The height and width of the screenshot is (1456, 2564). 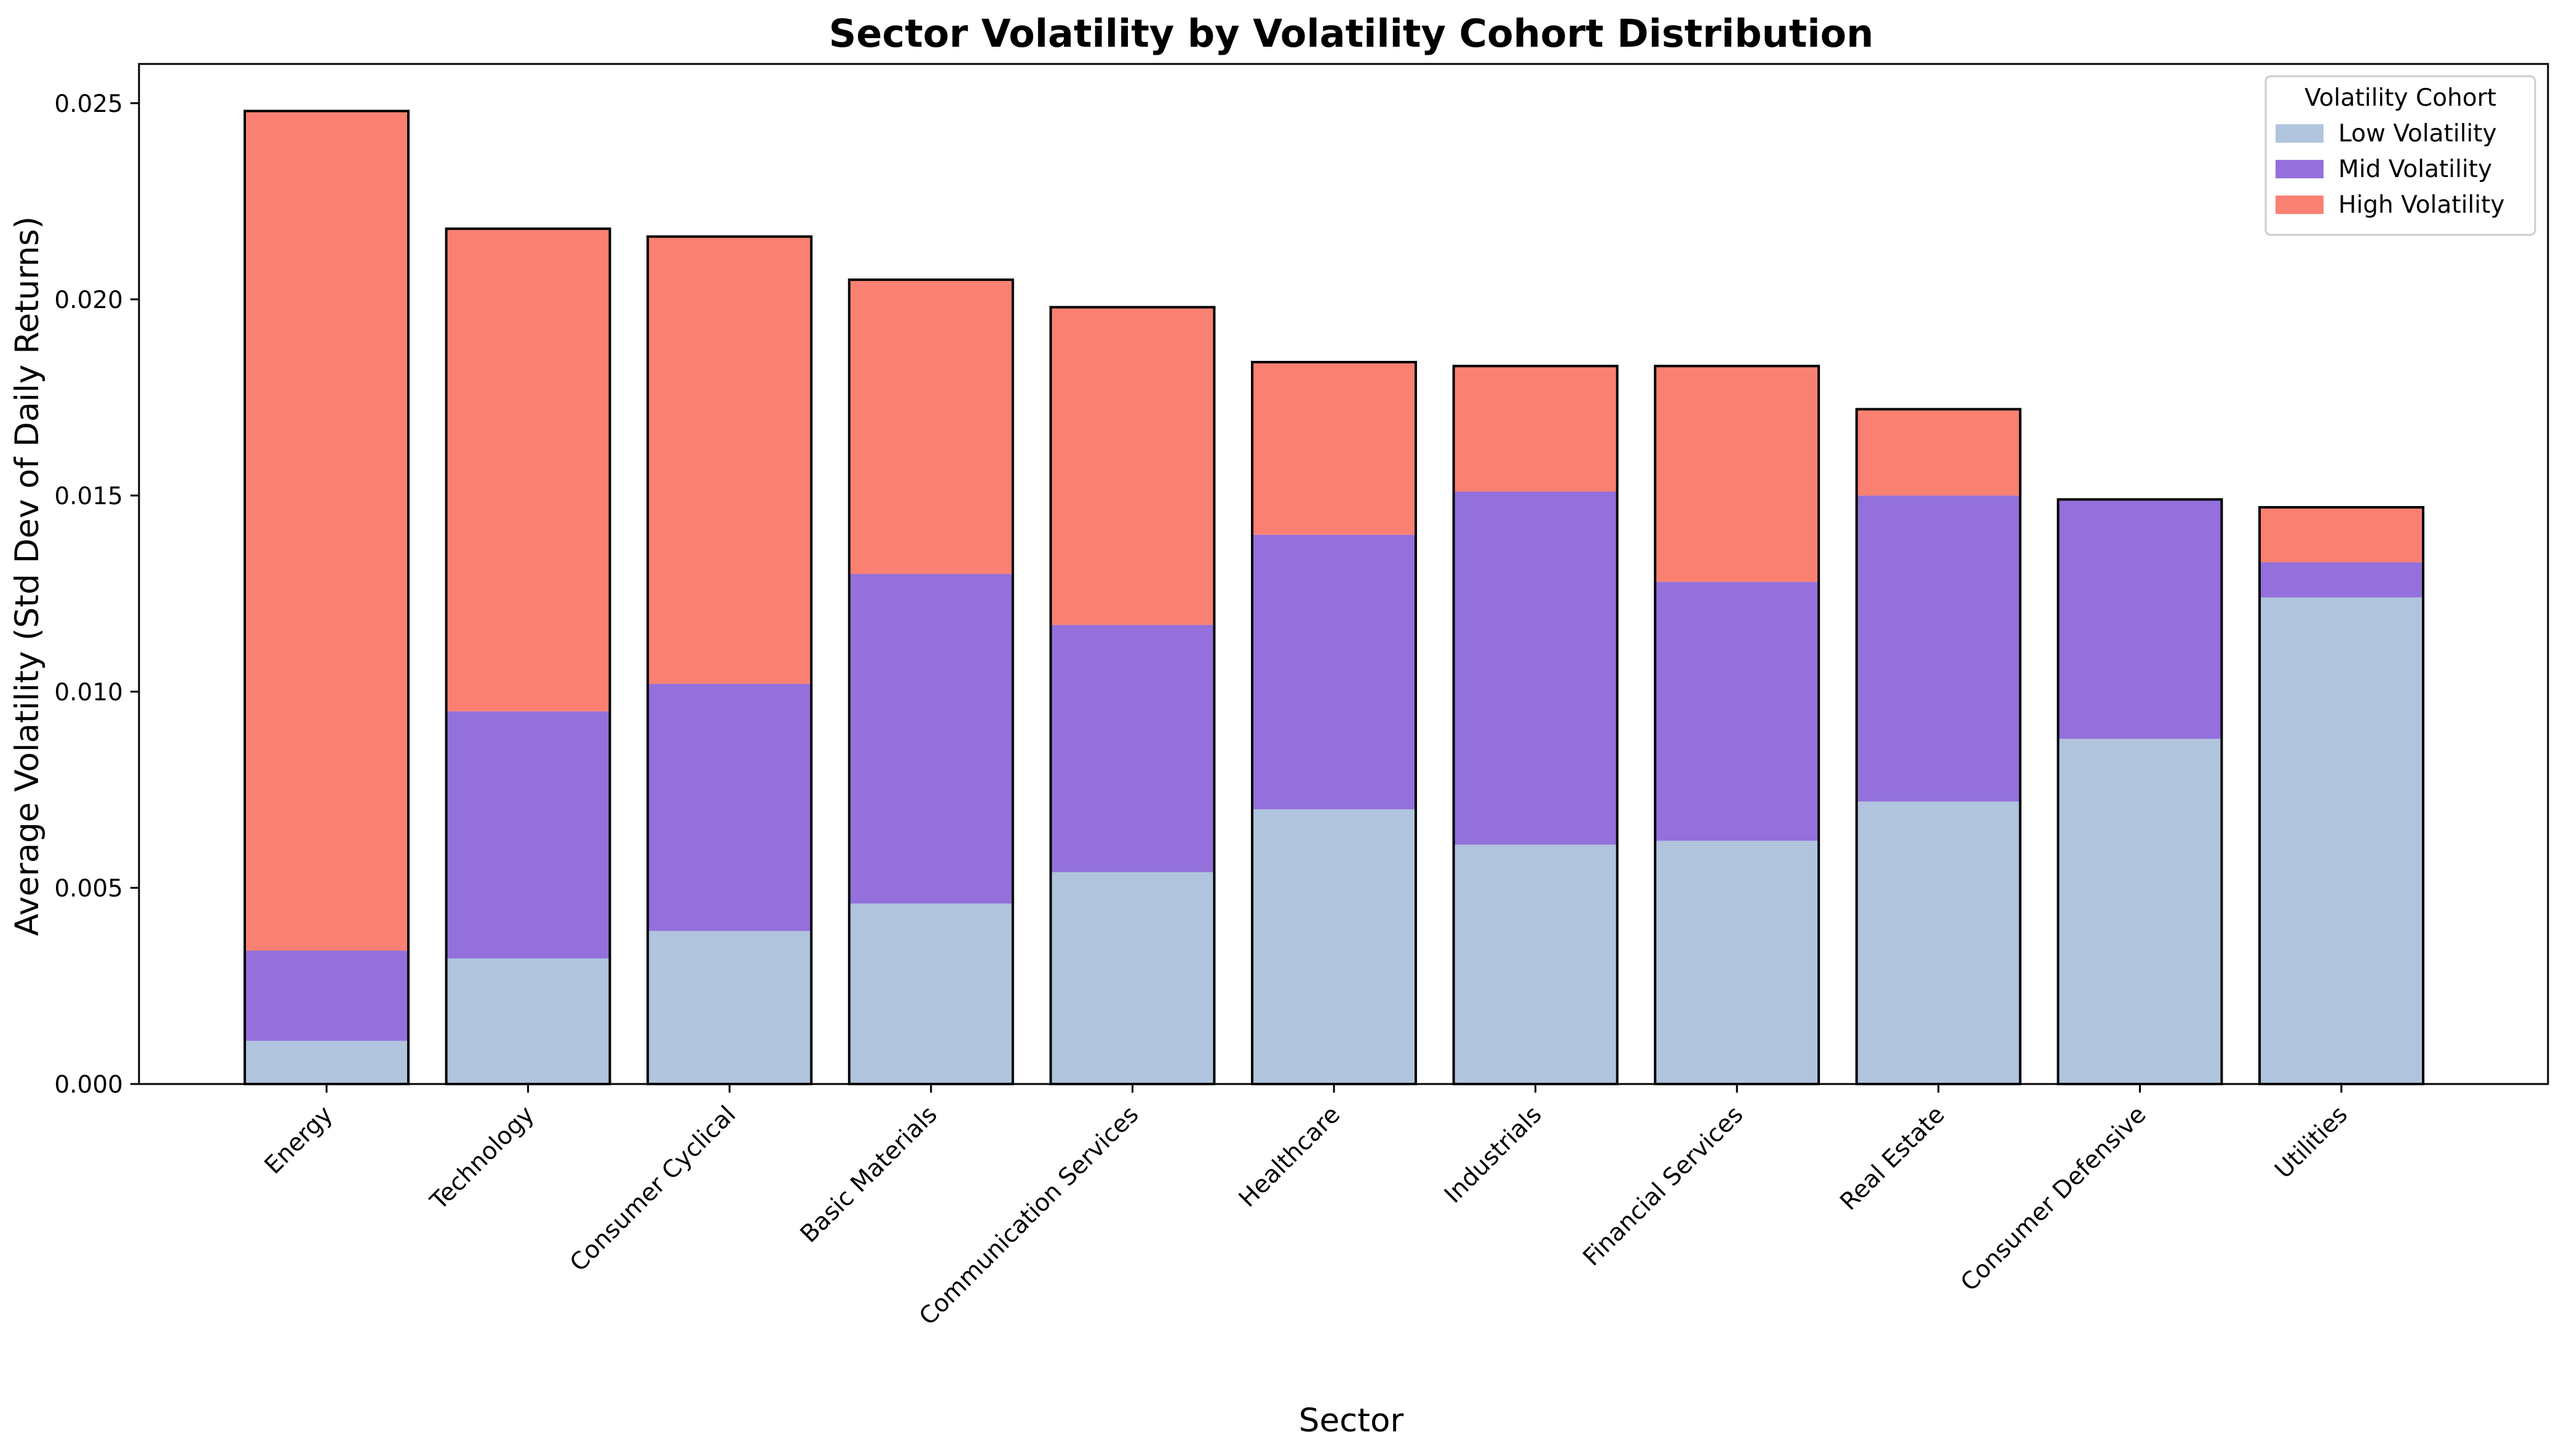 I want to click on legend-title: Volatility Cohort, so click(x=2400, y=98).